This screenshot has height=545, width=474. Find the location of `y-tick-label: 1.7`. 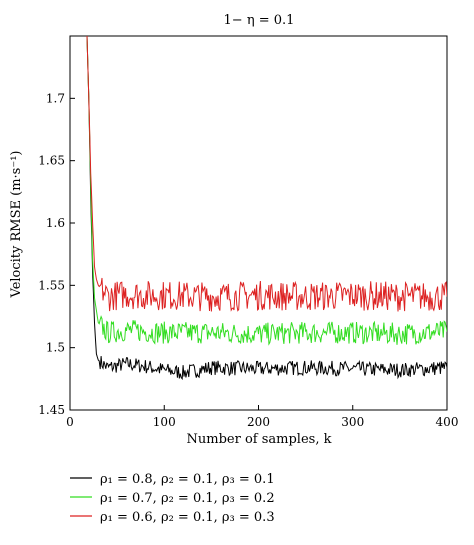

y-tick-label: 1.7 is located at coordinates (55, 98).